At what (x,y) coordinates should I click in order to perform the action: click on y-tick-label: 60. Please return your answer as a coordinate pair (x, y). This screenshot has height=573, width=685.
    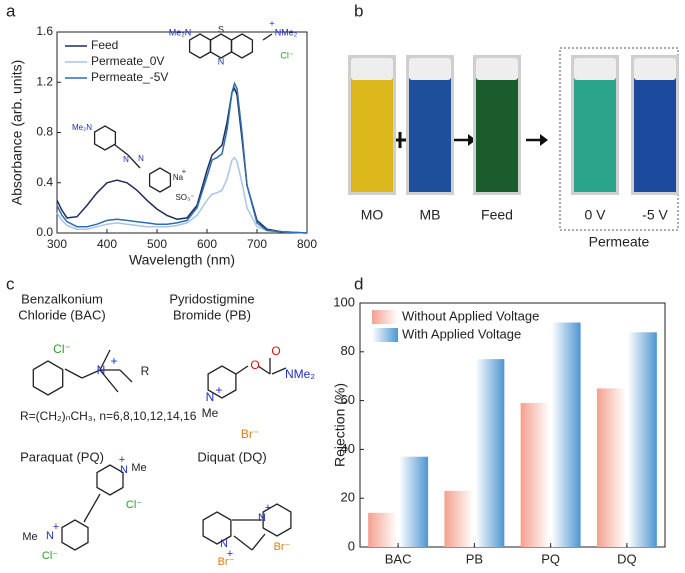
    Looking at the image, I should click on (348, 399).